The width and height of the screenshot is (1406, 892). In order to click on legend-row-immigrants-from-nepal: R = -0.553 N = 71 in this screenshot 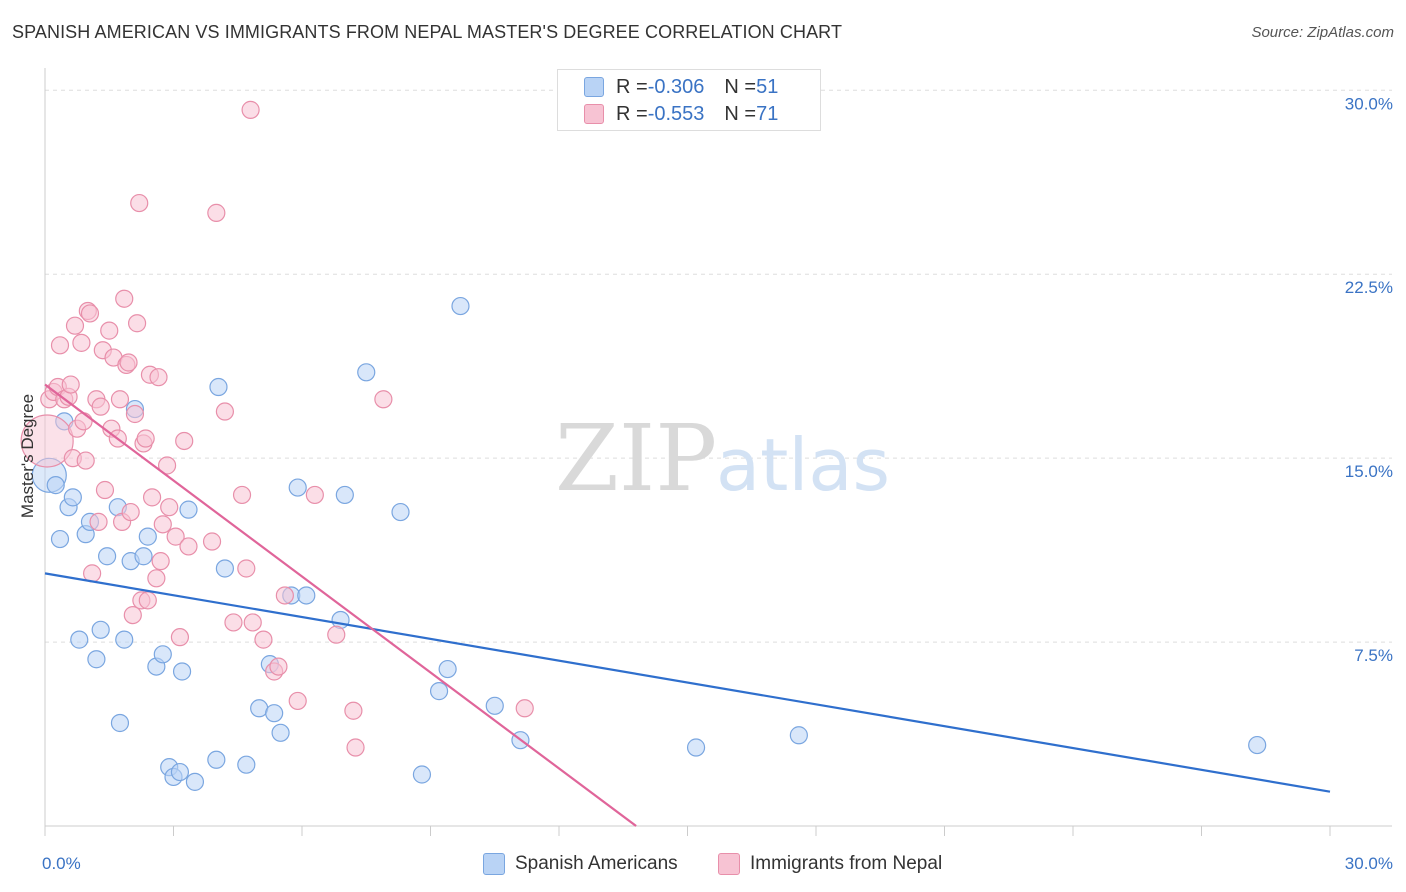, I will do `click(681, 114)`.